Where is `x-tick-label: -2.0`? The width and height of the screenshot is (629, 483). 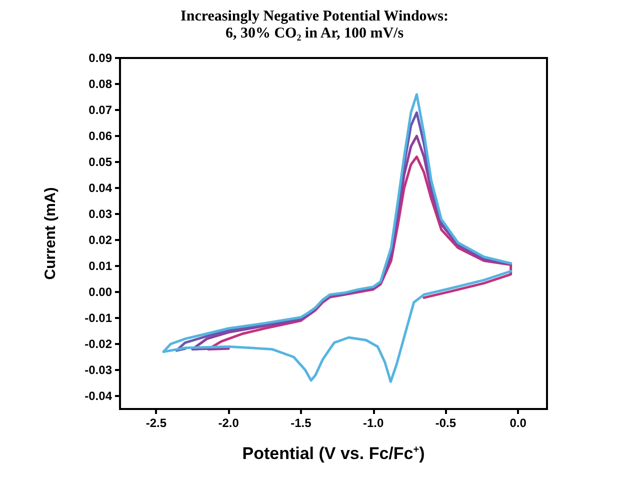 x-tick-label: -2.0 is located at coordinates (229, 423).